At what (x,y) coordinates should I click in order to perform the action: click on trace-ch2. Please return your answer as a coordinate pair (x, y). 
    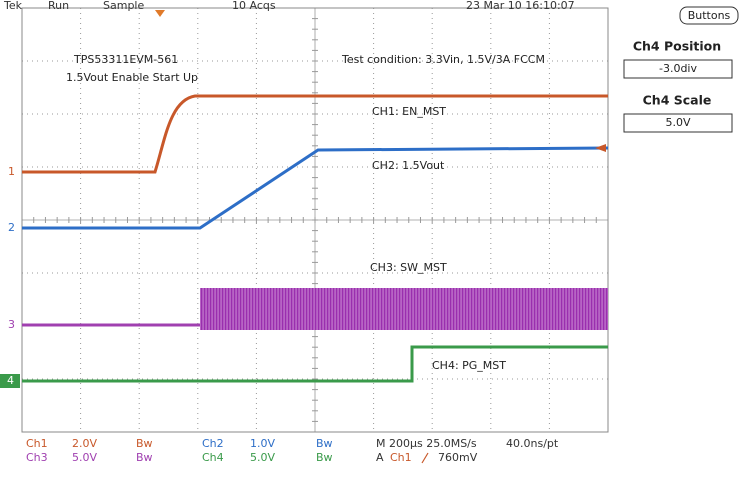
    Looking at the image, I should click on (315, 188).